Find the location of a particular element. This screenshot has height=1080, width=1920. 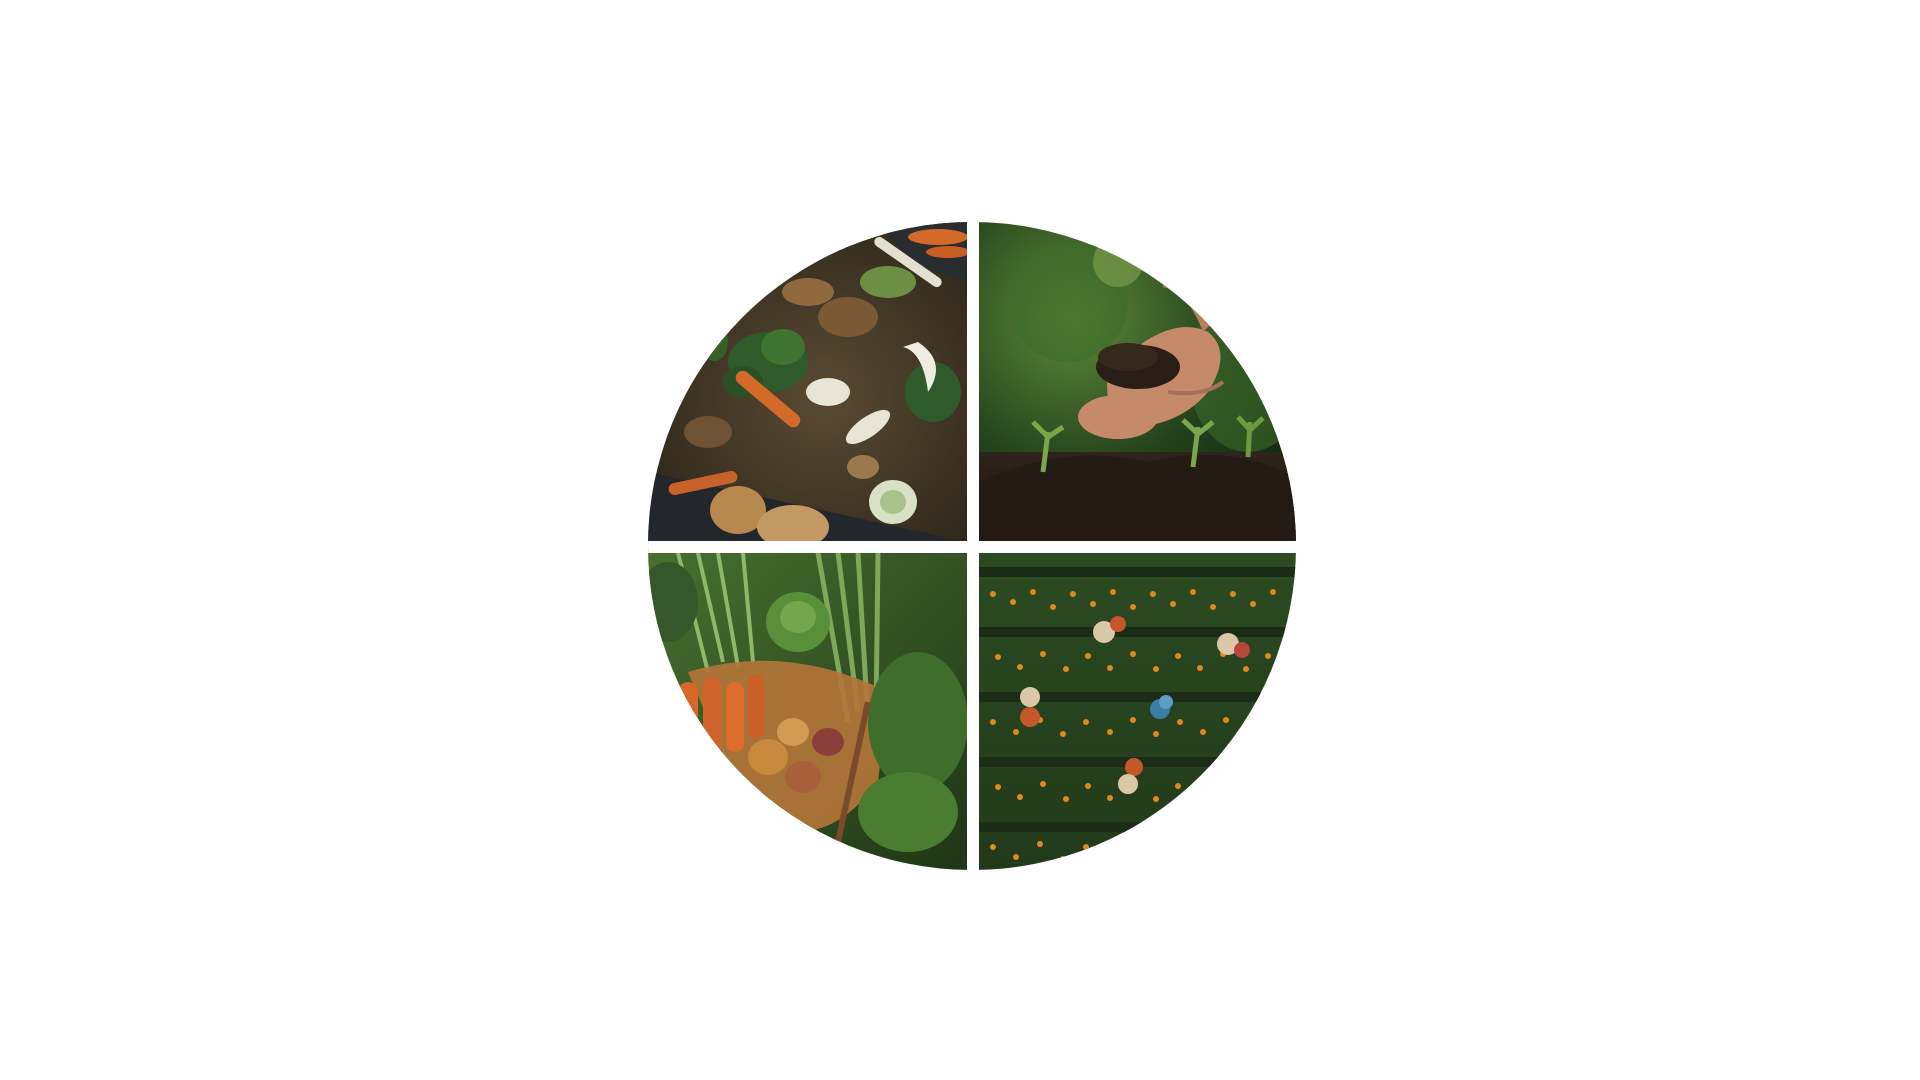

panel-harvest-basket is located at coordinates (808, 711).